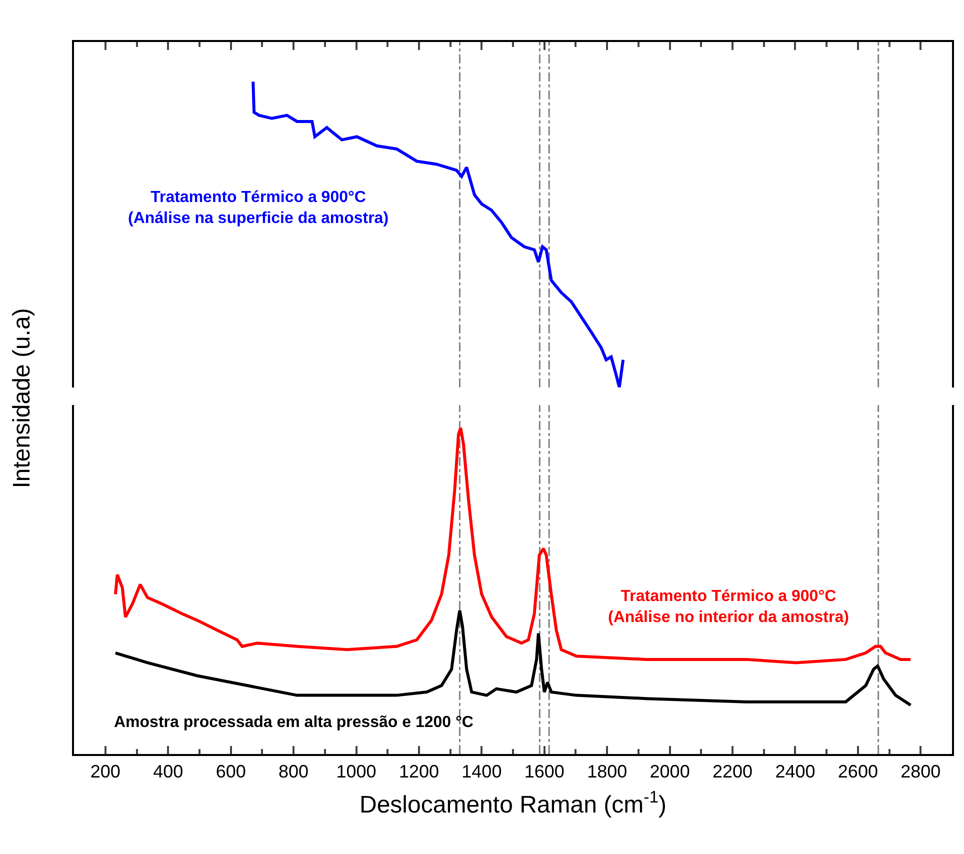  Describe the element at coordinates (795, 772) in the screenshot. I see `x-tick-label: 2400` at that location.